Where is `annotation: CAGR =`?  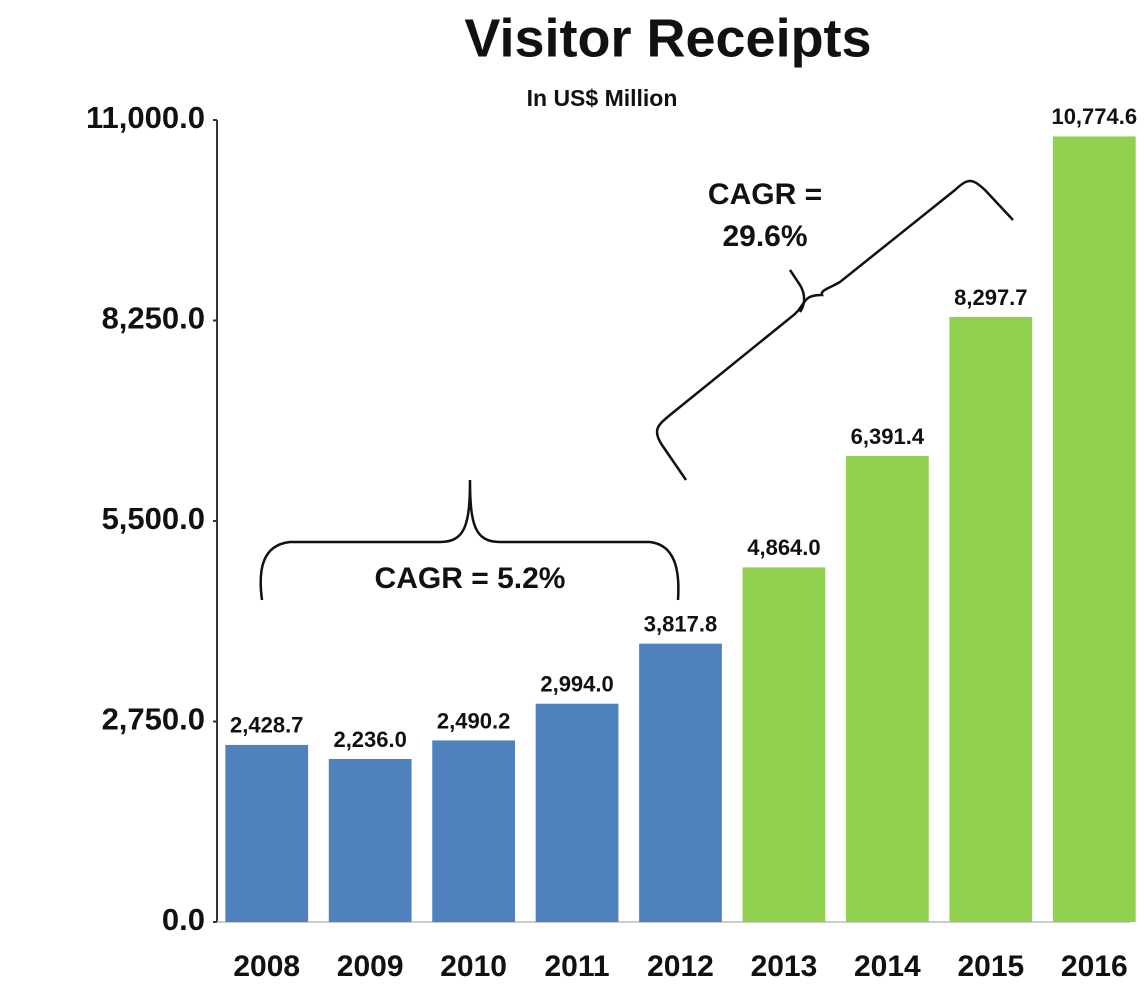
annotation: CAGR = is located at coordinates (765, 194).